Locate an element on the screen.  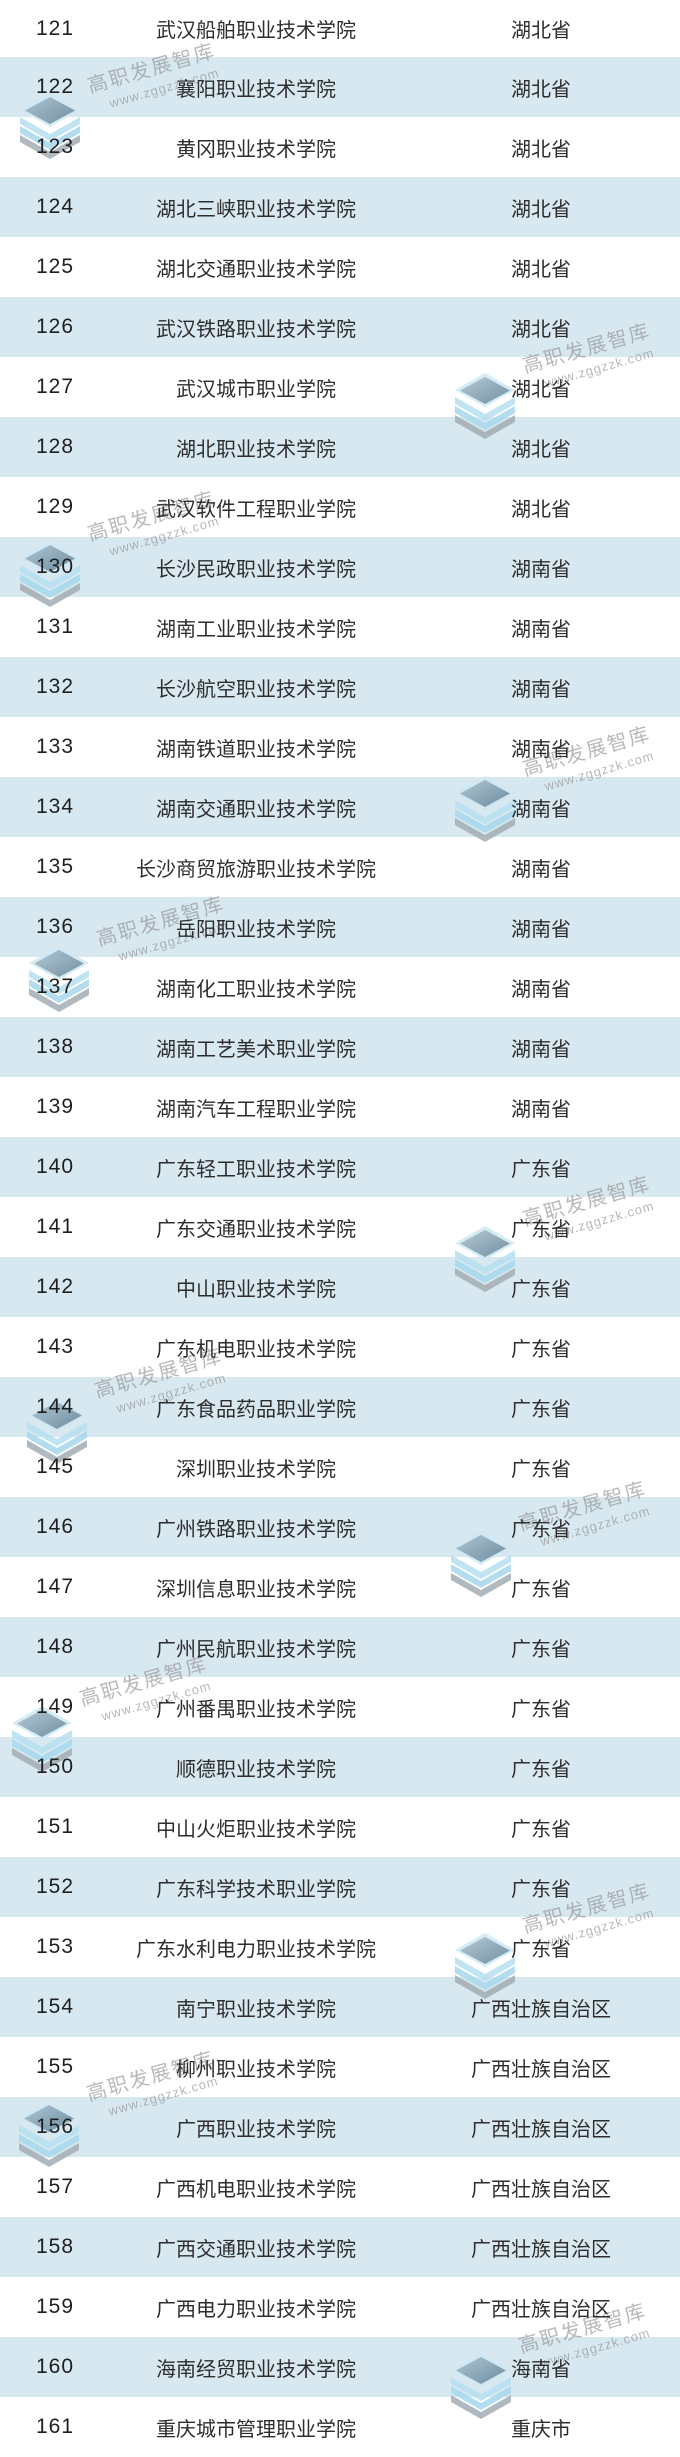
college-name-cell: 岳阳职业技术学院 is located at coordinates (256, 929).